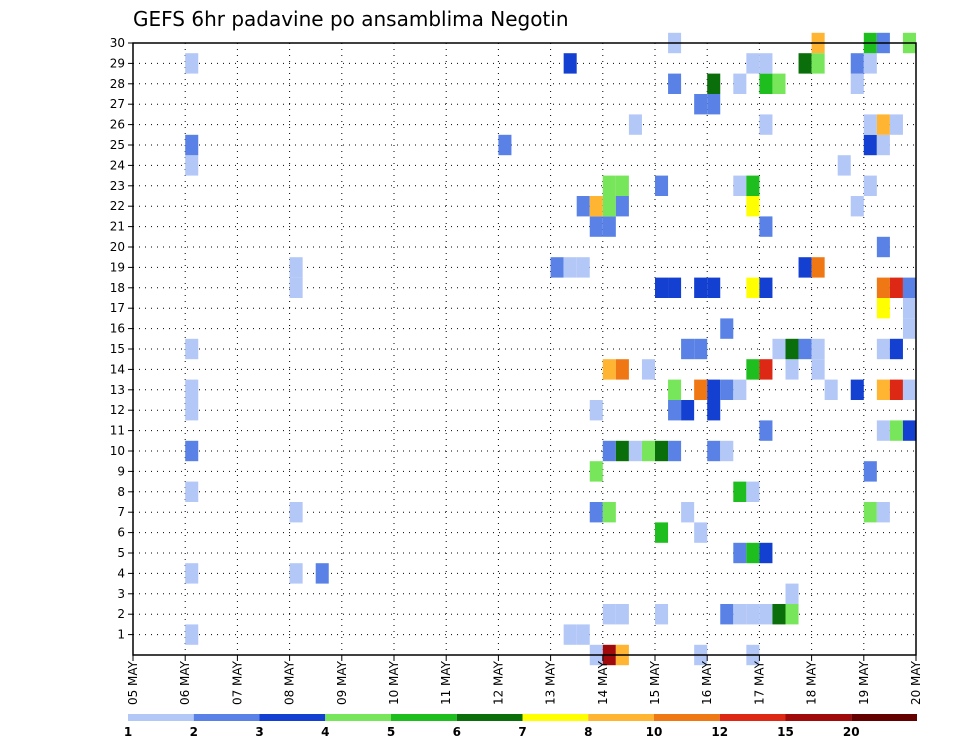 The width and height of the screenshot is (960, 742). I want to click on legend-label: 2, so click(194, 732).